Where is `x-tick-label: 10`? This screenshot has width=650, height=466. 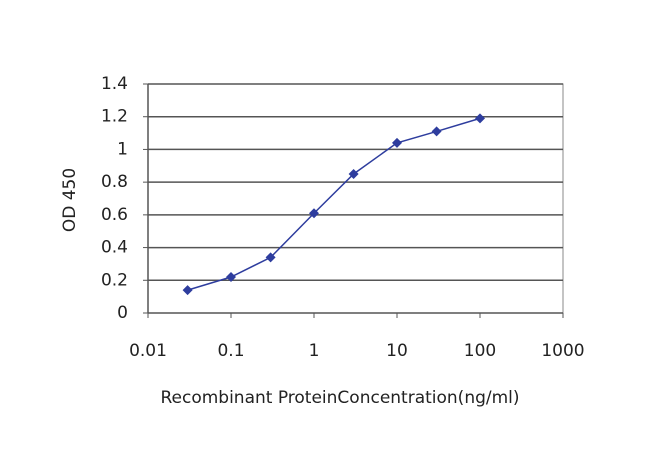
x-tick-label: 10 is located at coordinates (397, 351).